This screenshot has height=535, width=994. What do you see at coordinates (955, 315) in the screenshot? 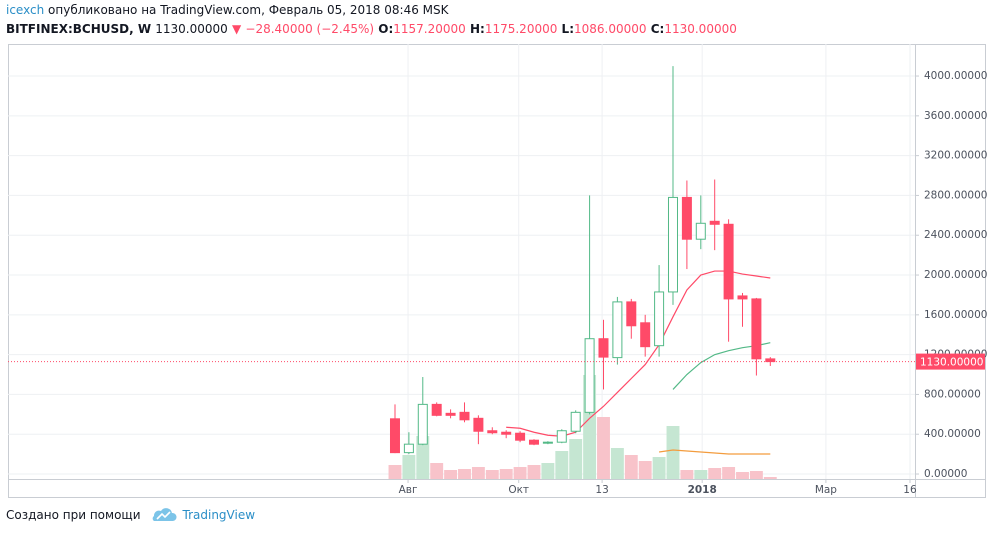
I see `y-tick-label: 1600.00000` at bounding box center [955, 315].